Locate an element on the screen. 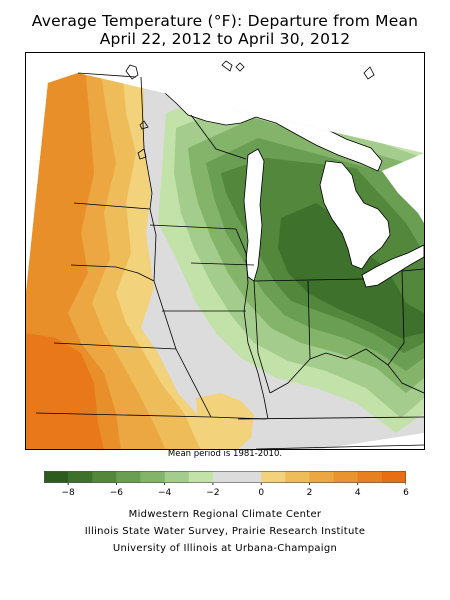  ky-va-border is located at coordinates (405, 379).